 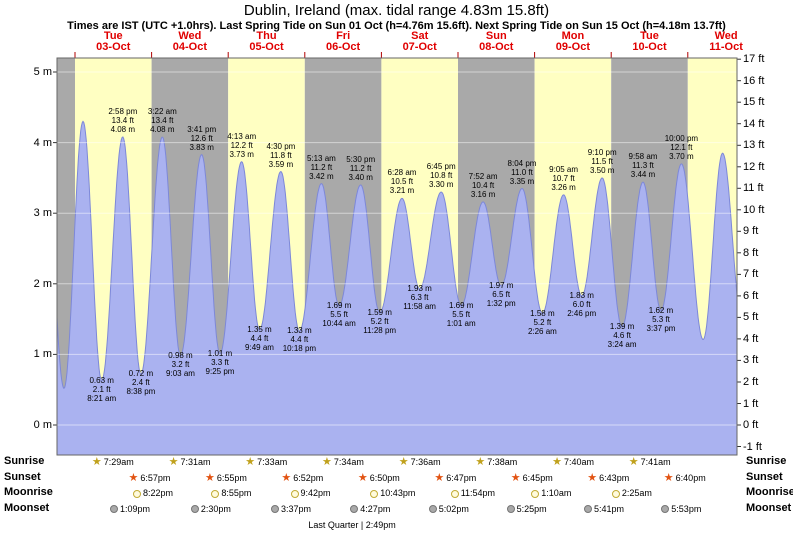 What do you see at coordinates (441, 175) in the screenshot?
I see `high-tide-annotation: 6:45 pm 10.8 ft 3.30 m` at bounding box center [441, 175].